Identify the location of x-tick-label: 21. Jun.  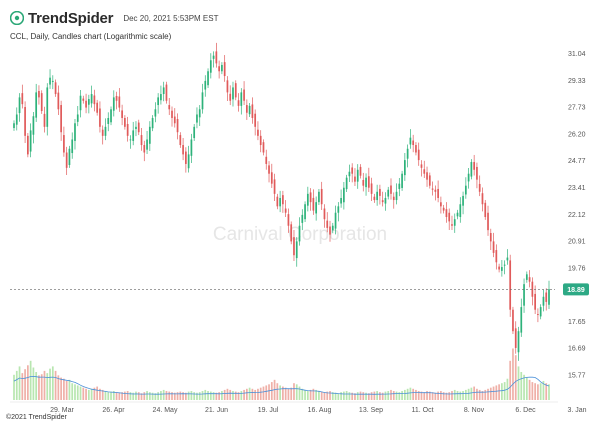
(216, 410).